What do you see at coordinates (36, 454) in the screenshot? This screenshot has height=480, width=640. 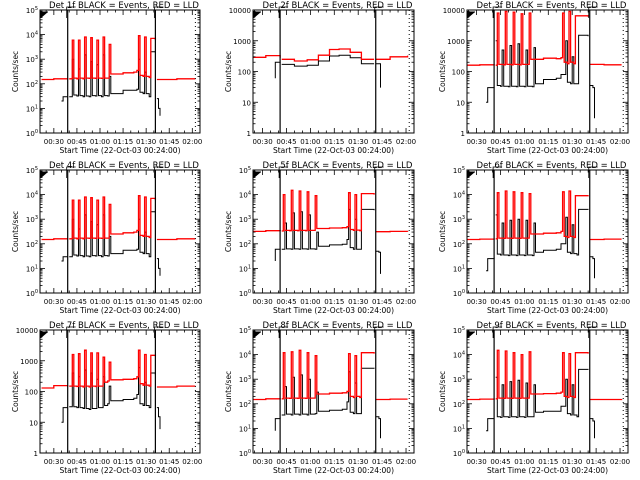 I see `y-tick-label: 1` at bounding box center [36, 454].